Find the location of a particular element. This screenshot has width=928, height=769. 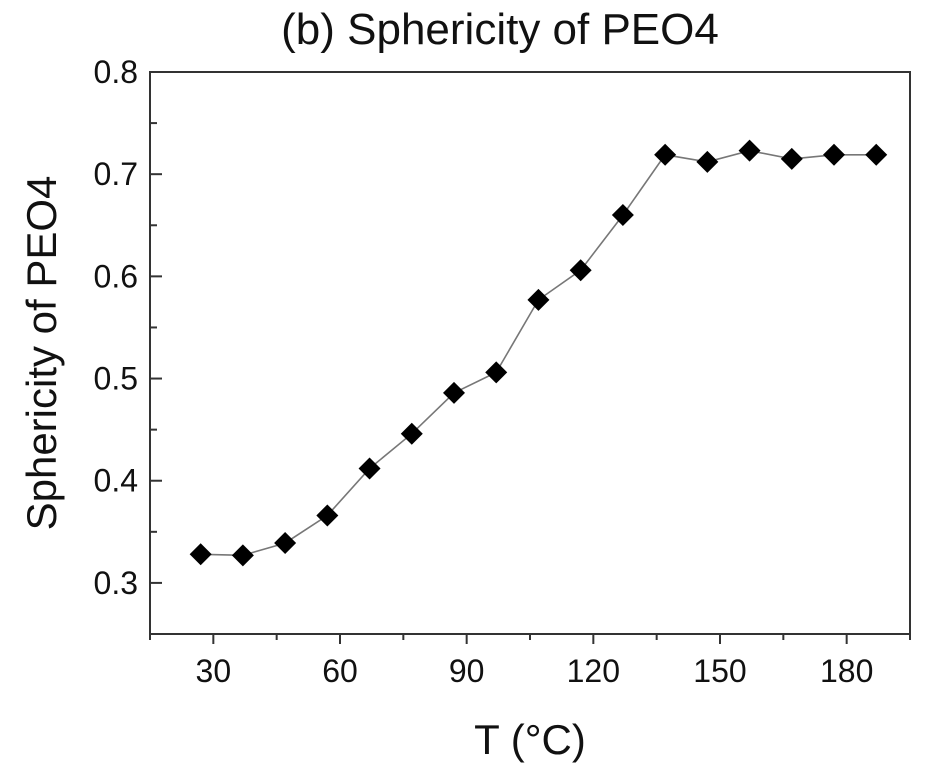

y-tick-label: 0.5 is located at coordinates (116, 379).